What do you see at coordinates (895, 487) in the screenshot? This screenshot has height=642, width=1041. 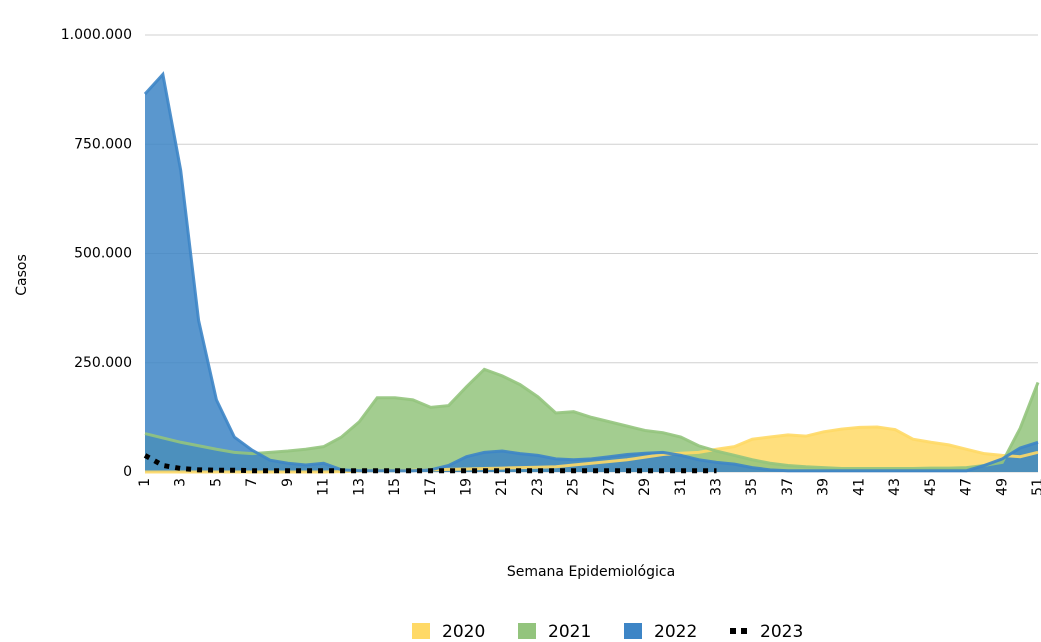 I see `x-tick-label: 43` at bounding box center [895, 487].